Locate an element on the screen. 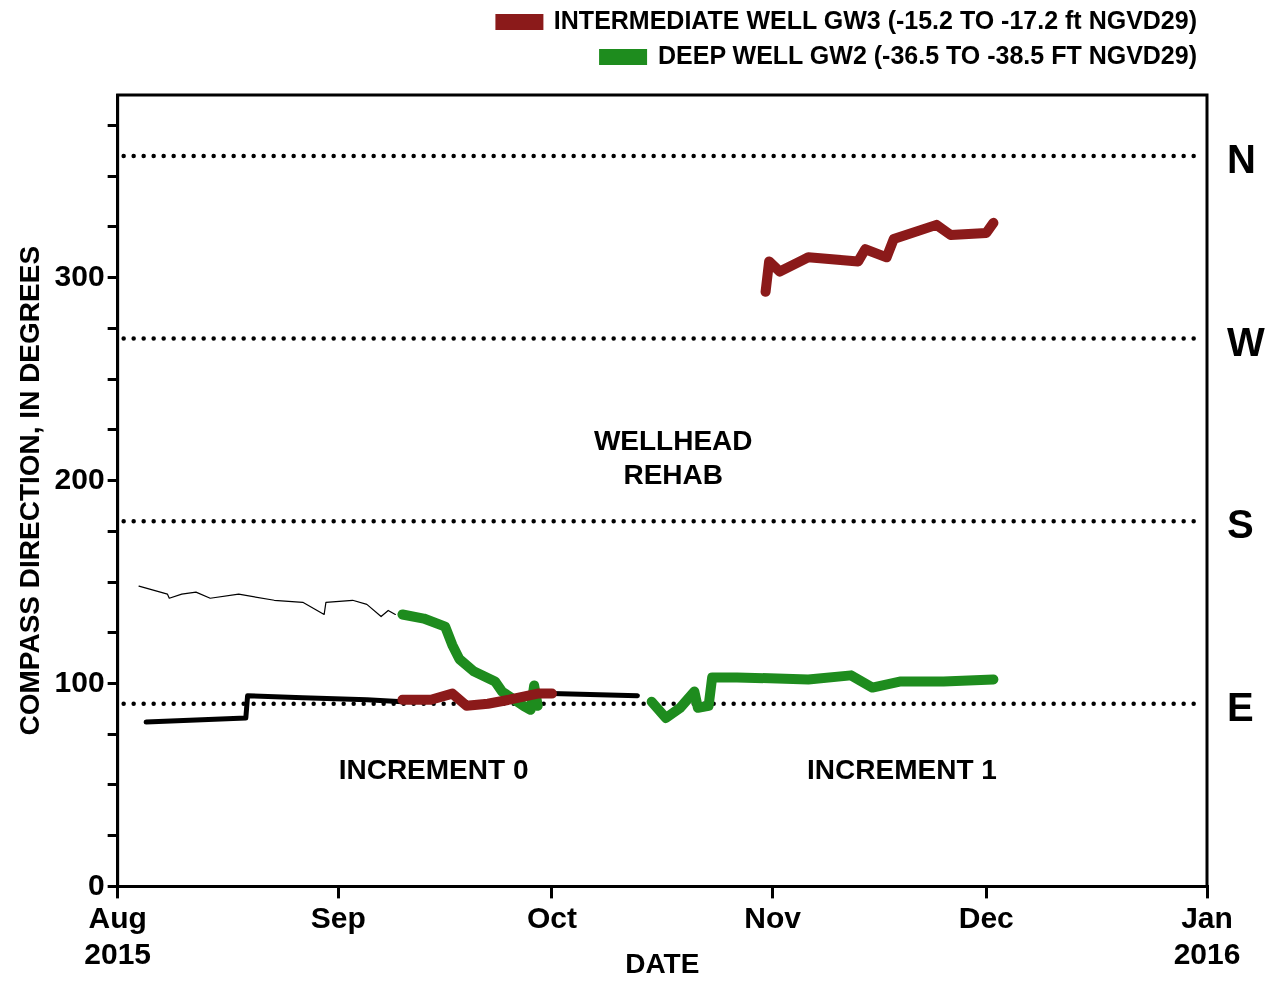 This screenshot has width=1287, height=986. x-tick-label: Sep is located at coordinates (338, 917).